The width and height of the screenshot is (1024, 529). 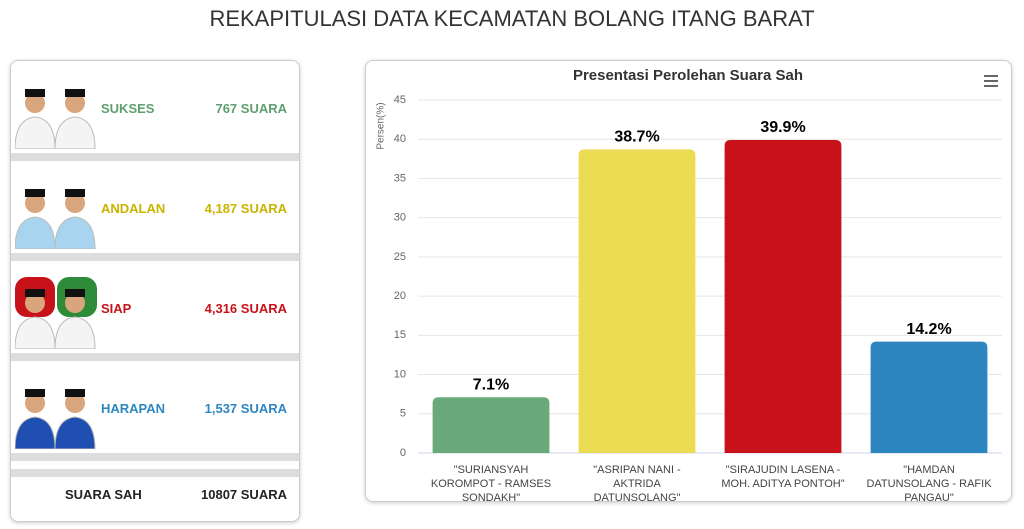 What do you see at coordinates (400, 178) in the screenshot?
I see `y-tick-label: 35` at bounding box center [400, 178].